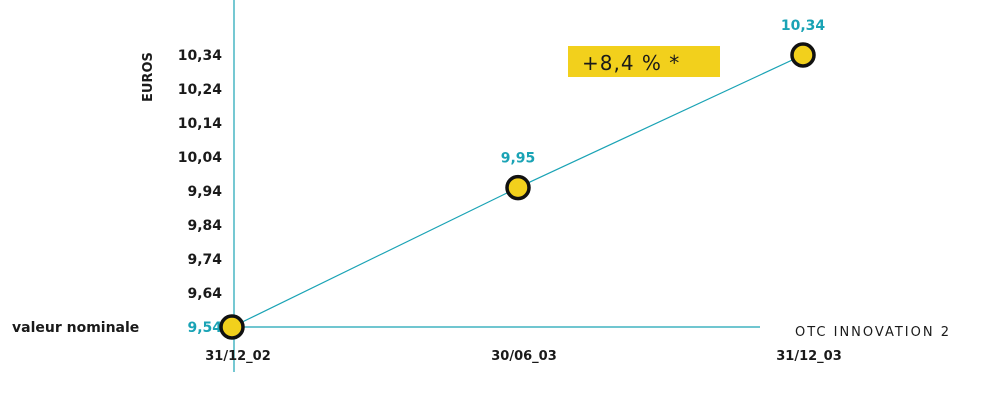  I want to click on y-tick-label: 9,54, so click(204, 328).